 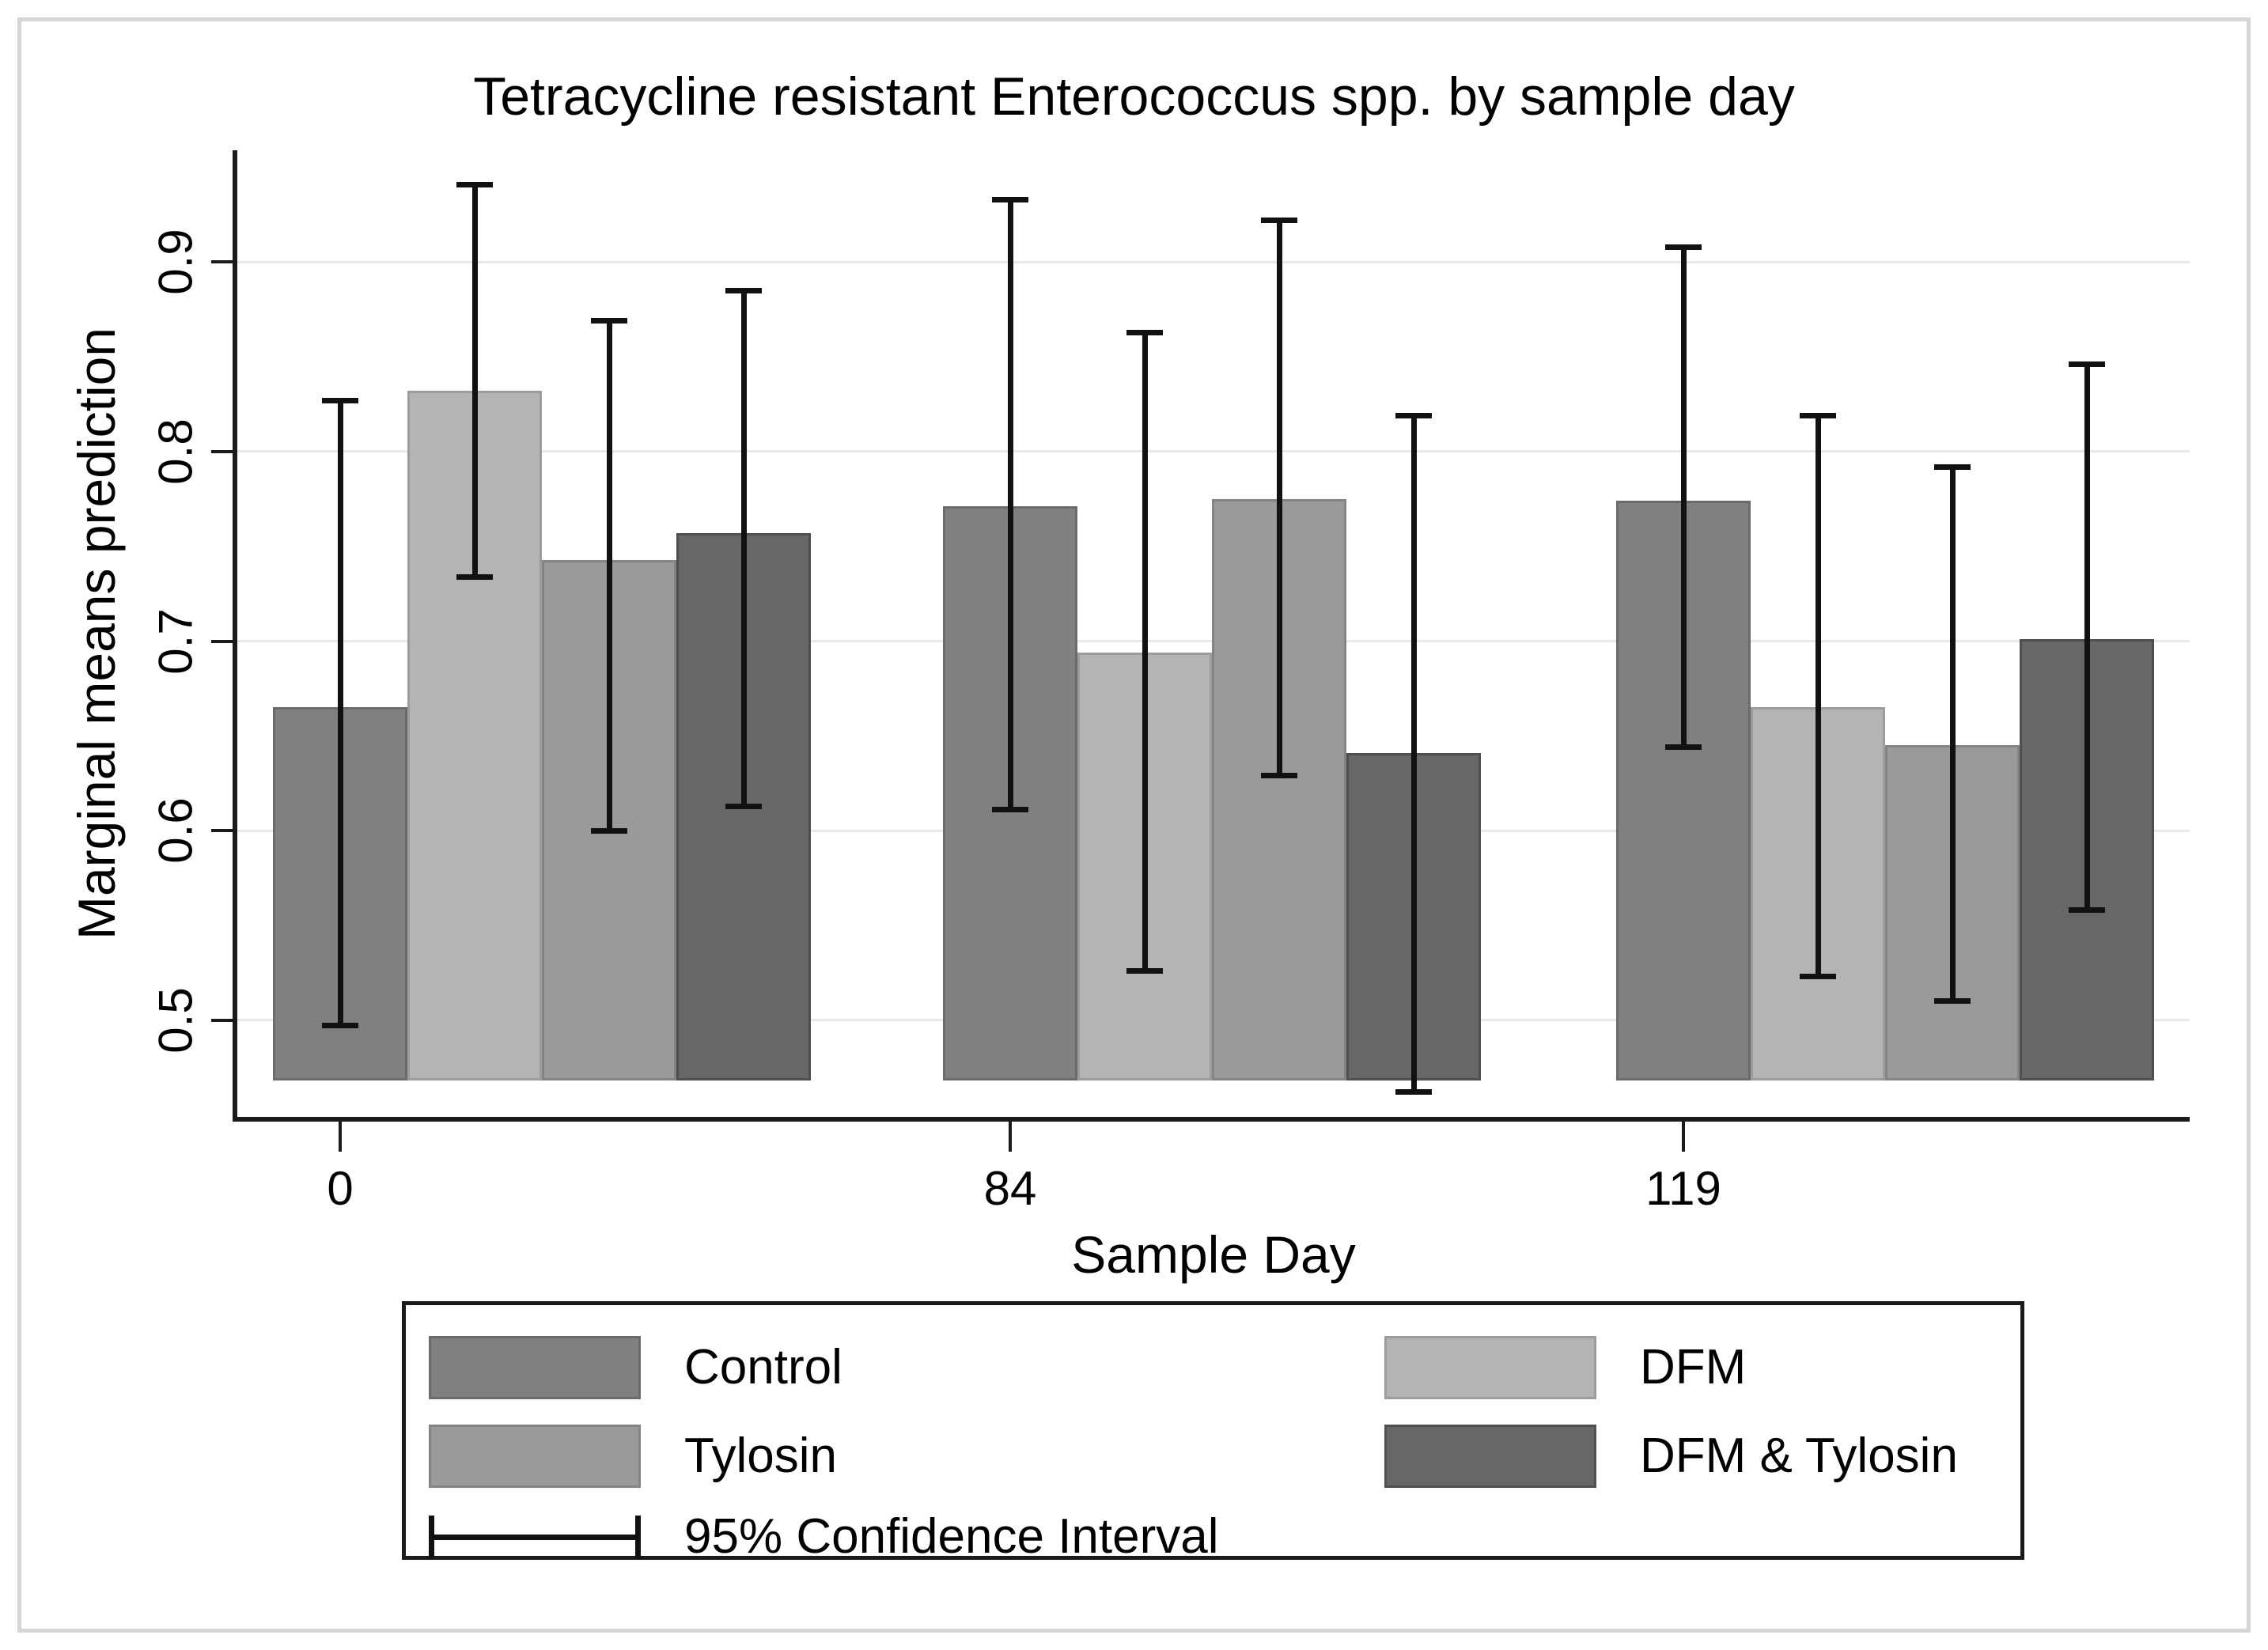 I want to click on x-tick-label: 84, so click(x=1010, y=1188).